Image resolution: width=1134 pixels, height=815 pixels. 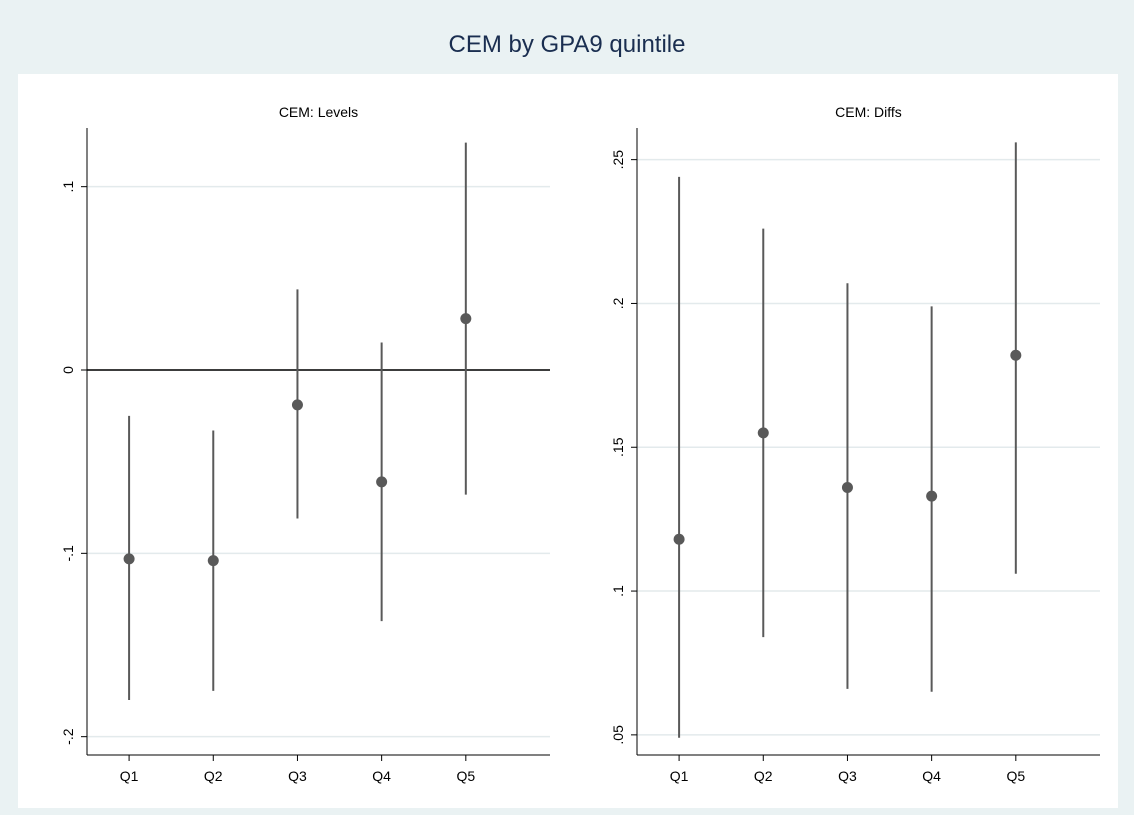 What do you see at coordinates (567, 44) in the screenshot?
I see `chart-title: CEM by GPA9 quintile` at bounding box center [567, 44].